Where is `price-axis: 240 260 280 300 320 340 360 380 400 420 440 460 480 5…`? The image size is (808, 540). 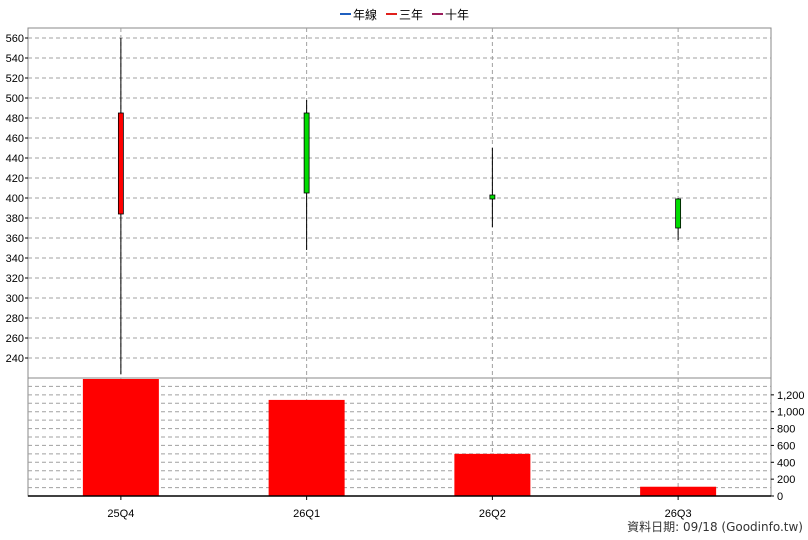
price-axis: 240 260 280 300 320 340 360 380 400 420 440 460 480 5… is located at coordinates (17, 199).